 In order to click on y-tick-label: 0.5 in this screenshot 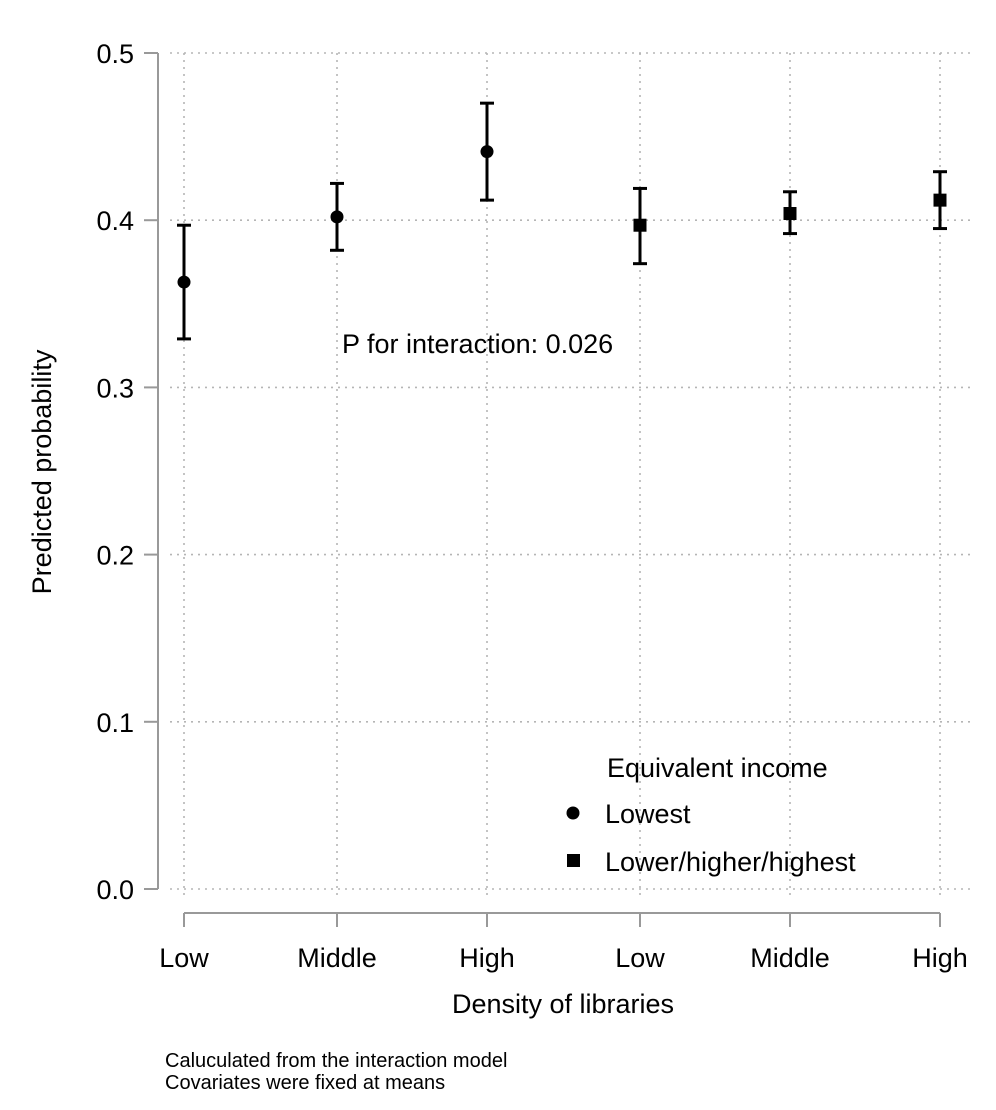, I will do `click(115, 54)`.